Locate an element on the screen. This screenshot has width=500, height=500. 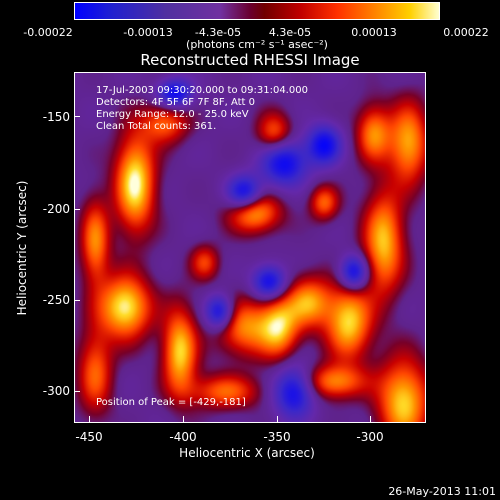
colorbar-tick: -0.00022 is located at coordinates (48, 32).